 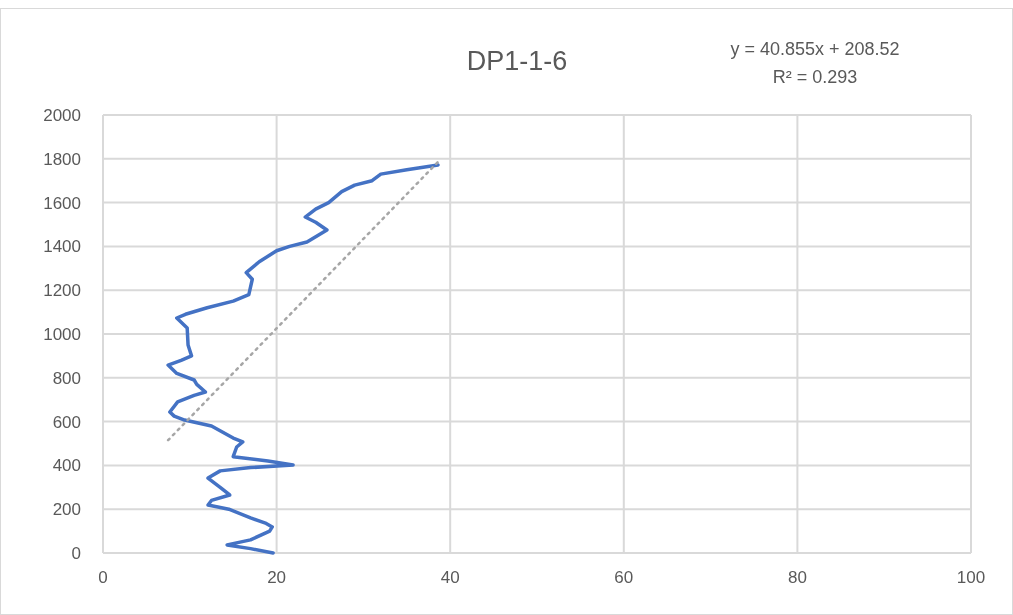 What do you see at coordinates (62, 159) in the screenshot?
I see `y-tick-label: 1800` at bounding box center [62, 159].